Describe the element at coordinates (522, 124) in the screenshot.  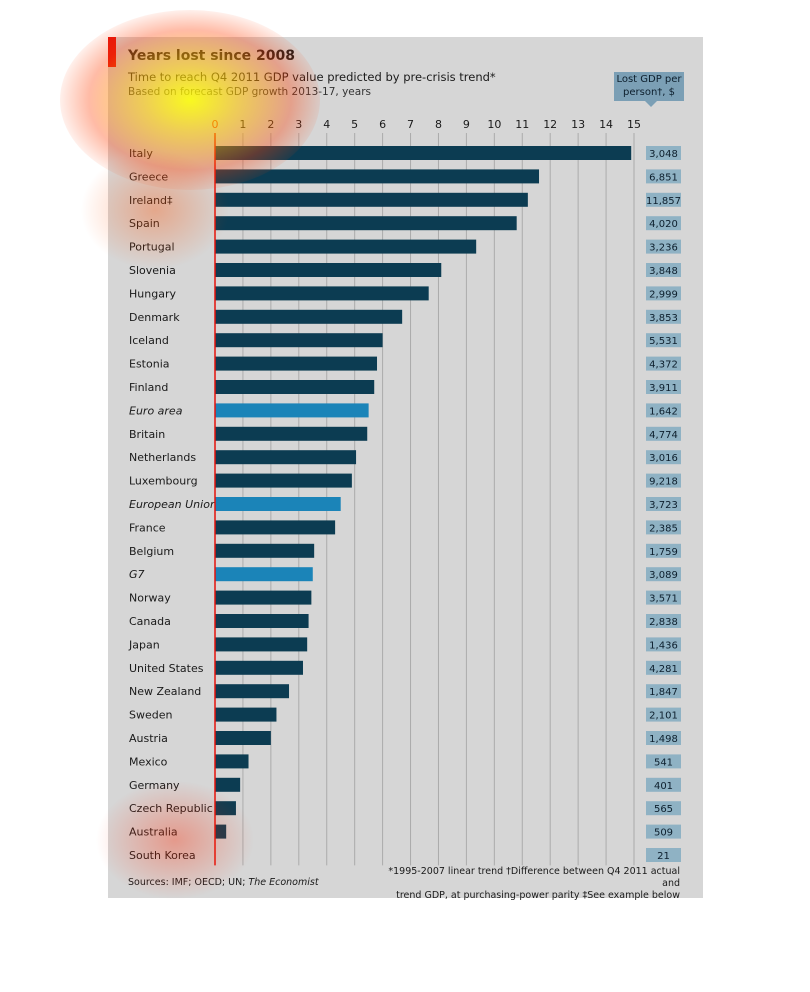
I see `x-tick-label: 11` at that location.